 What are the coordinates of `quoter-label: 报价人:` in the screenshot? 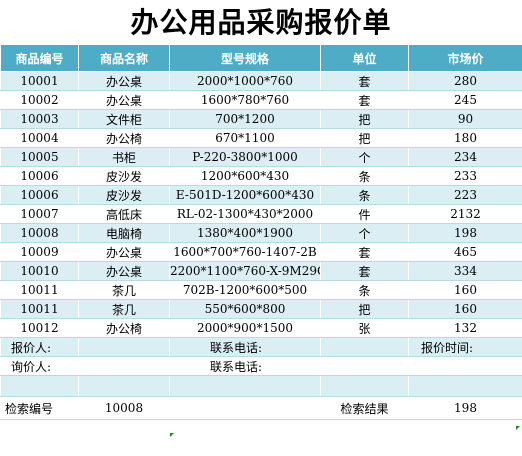 It's located at (39, 347).